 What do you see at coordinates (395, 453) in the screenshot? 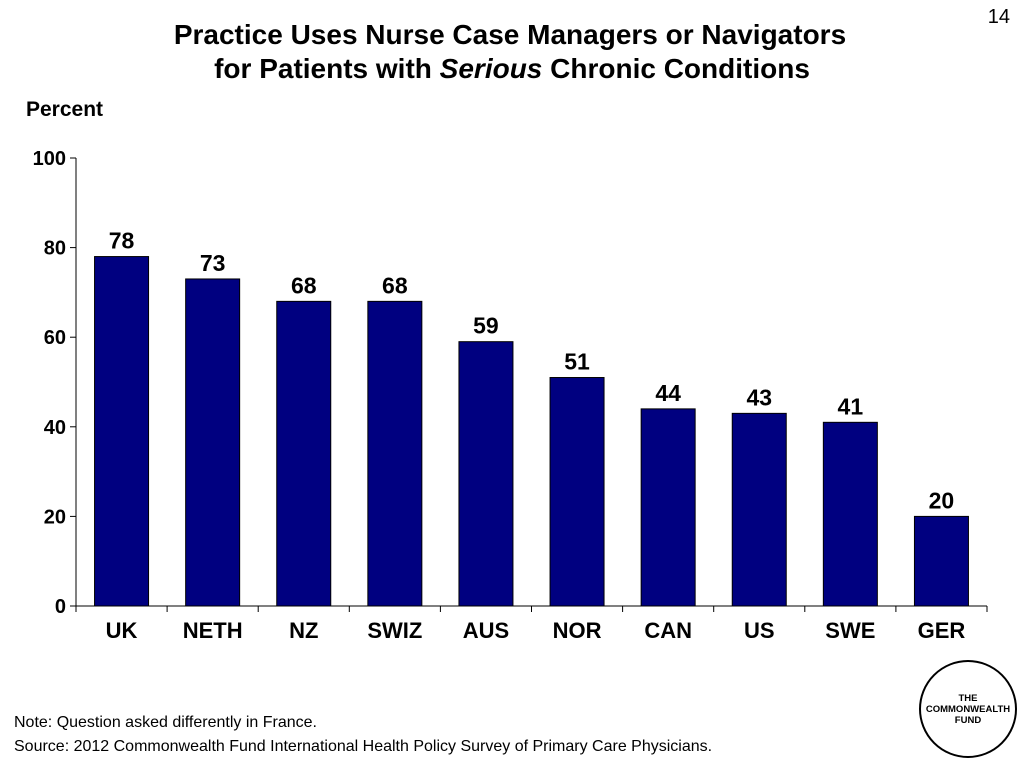
I see `bar-swiz` at bounding box center [395, 453].